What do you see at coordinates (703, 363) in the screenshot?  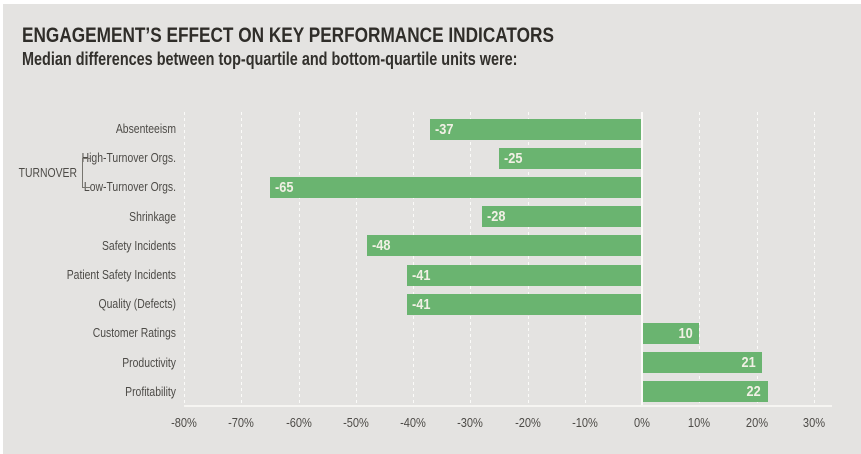 I see `bar: 21` at bounding box center [703, 363].